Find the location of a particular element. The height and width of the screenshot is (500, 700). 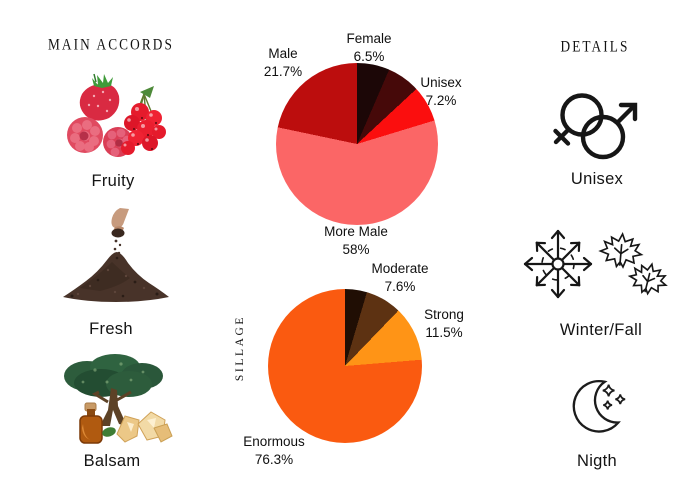

snowflake-maple-leaves-icon is located at coordinates (595, 264).